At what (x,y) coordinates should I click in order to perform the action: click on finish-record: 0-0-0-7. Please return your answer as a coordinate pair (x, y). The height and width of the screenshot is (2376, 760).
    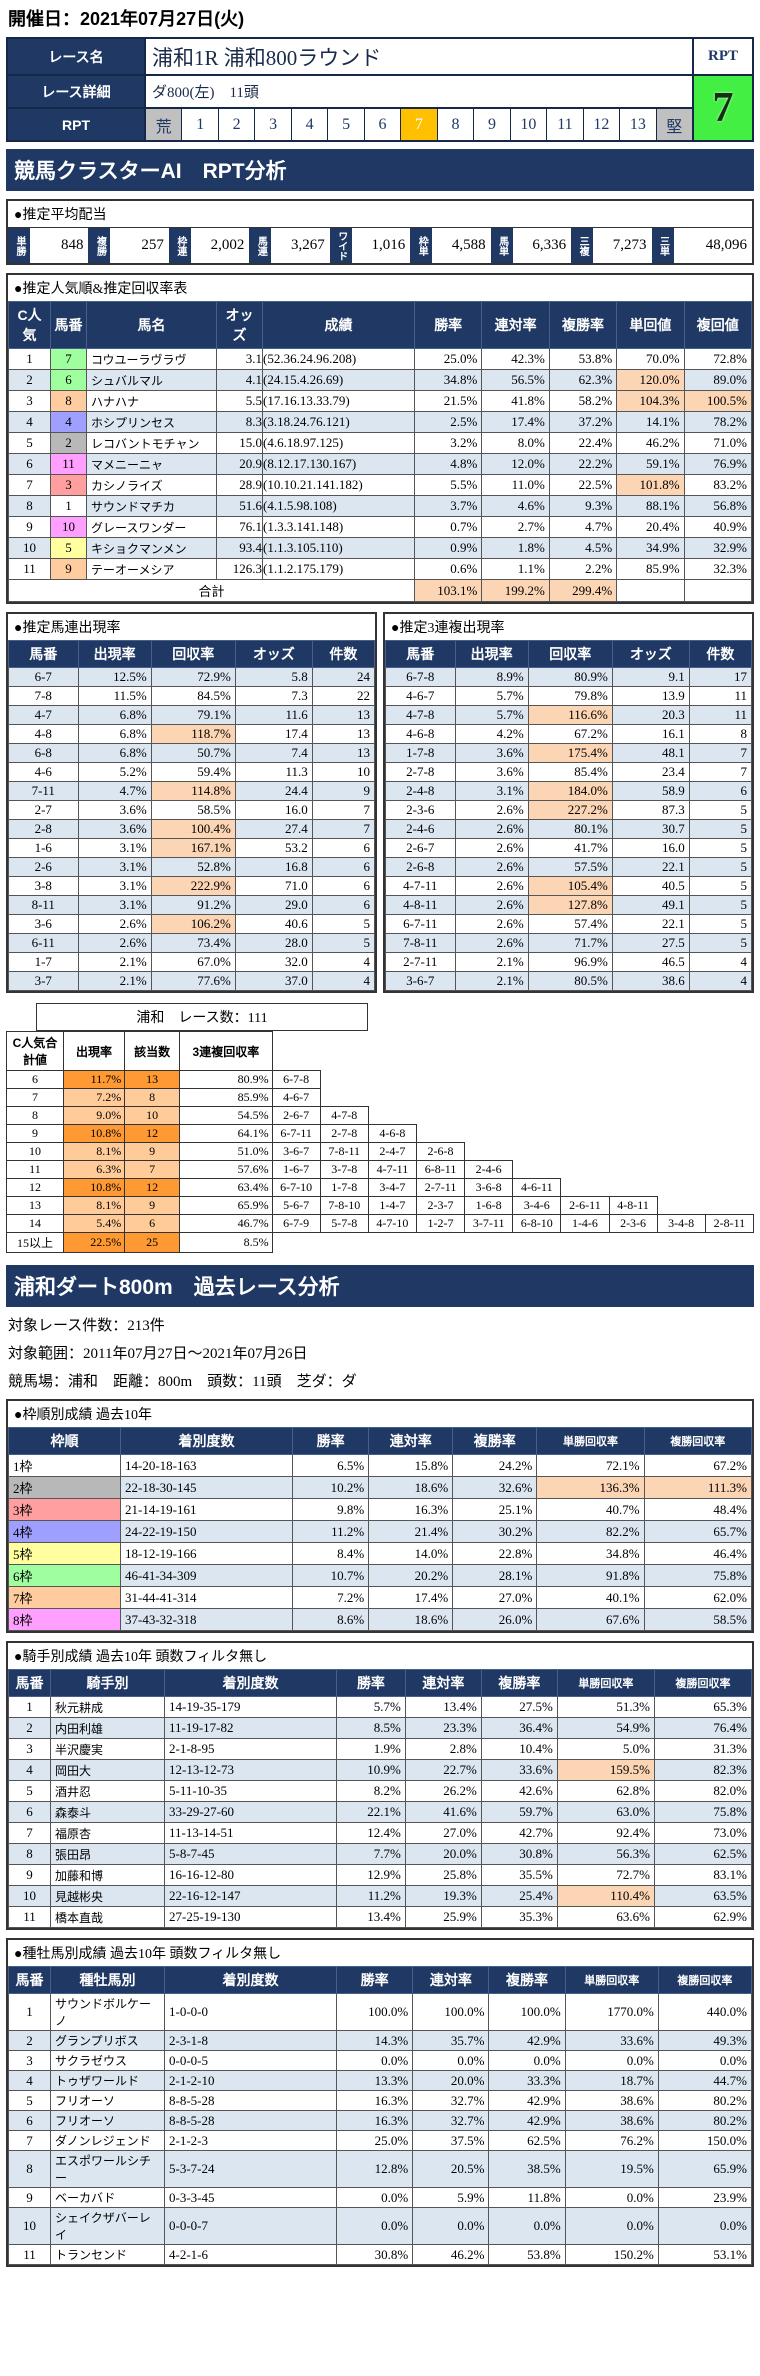
    Looking at the image, I should click on (250, 2226).